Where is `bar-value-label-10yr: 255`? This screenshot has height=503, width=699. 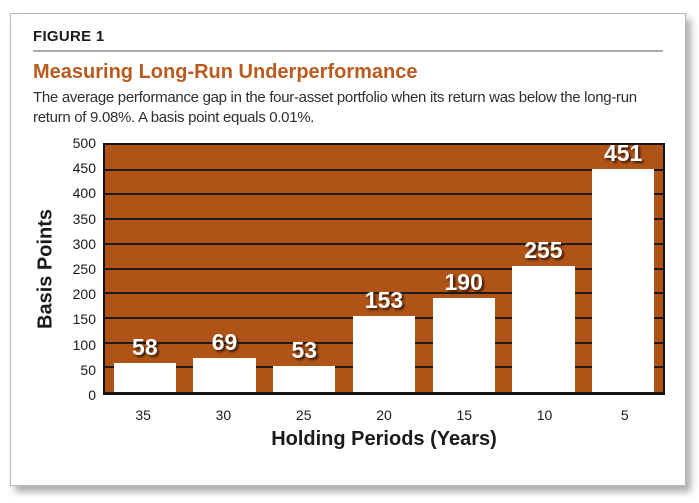
bar-value-label-10yr: 255 is located at coordinates (543, 250).